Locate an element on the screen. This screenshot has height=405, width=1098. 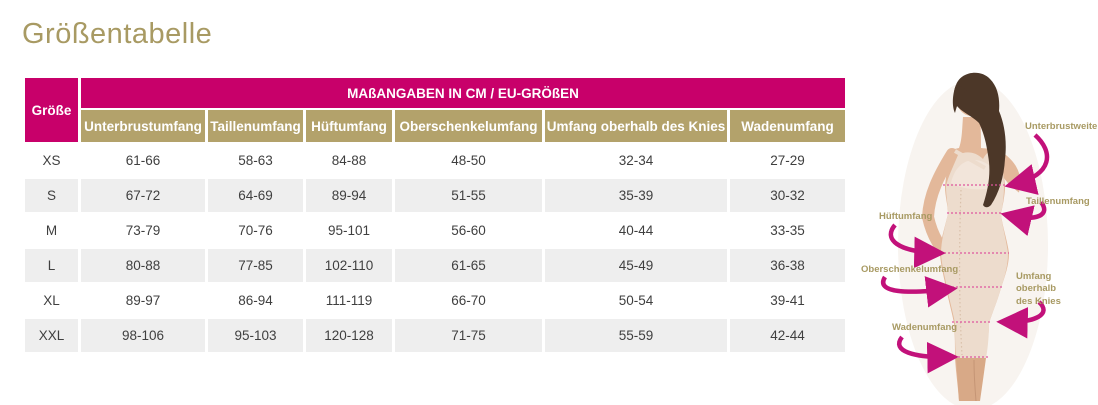
table-row: M 73-79 70-76 95-101 56-60 40-44 33-35 is located at coordinates (435, 230).